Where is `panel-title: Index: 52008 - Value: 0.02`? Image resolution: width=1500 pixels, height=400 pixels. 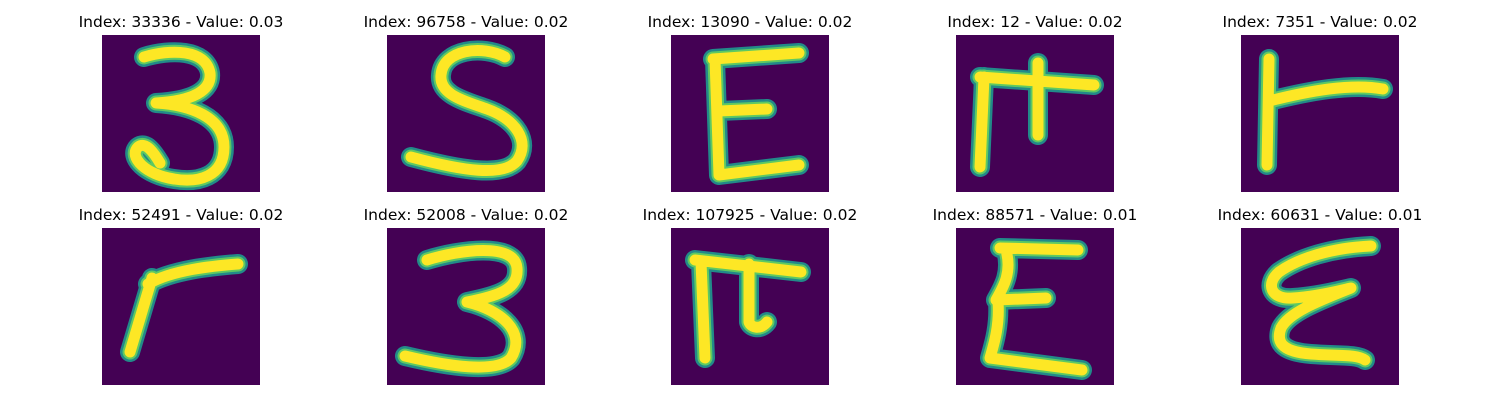
panel-title: Index: 52008 - Value: 0.02 is located at coordinates (466, 215).